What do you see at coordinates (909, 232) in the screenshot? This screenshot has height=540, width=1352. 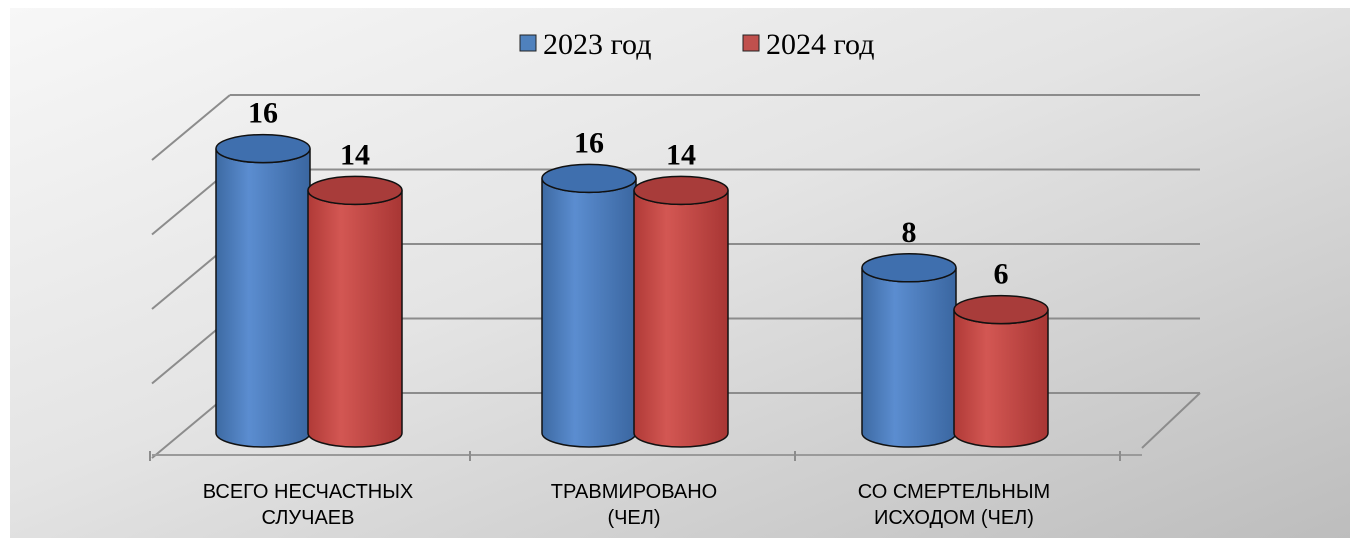 I see `data-label: 8` at bounding box center [909, 232].